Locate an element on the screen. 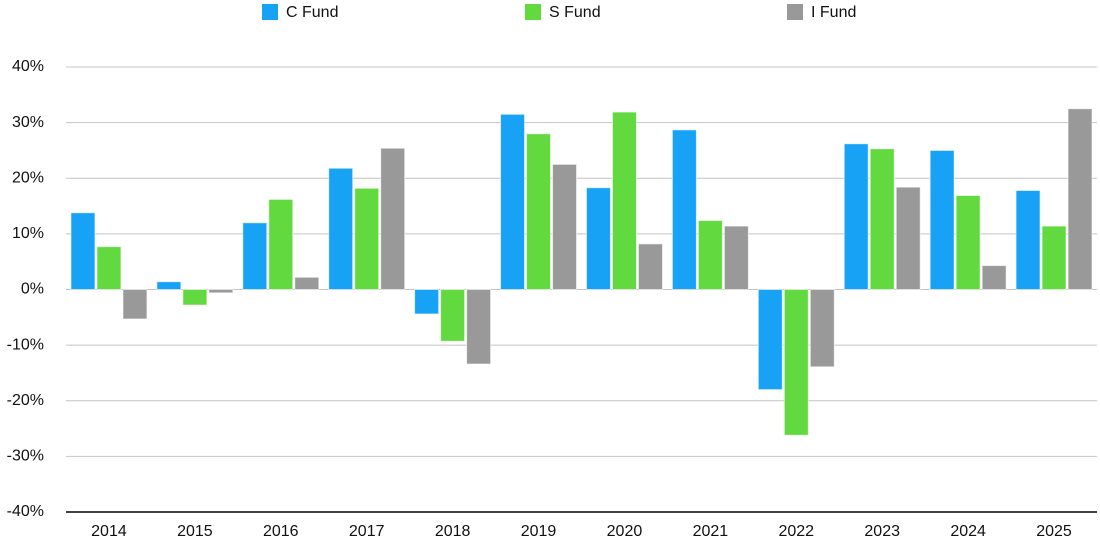 Image resolution: width=1100 pixels, height=542 pixels. y-tick-label: -30% is located at coordinates (25, 456).